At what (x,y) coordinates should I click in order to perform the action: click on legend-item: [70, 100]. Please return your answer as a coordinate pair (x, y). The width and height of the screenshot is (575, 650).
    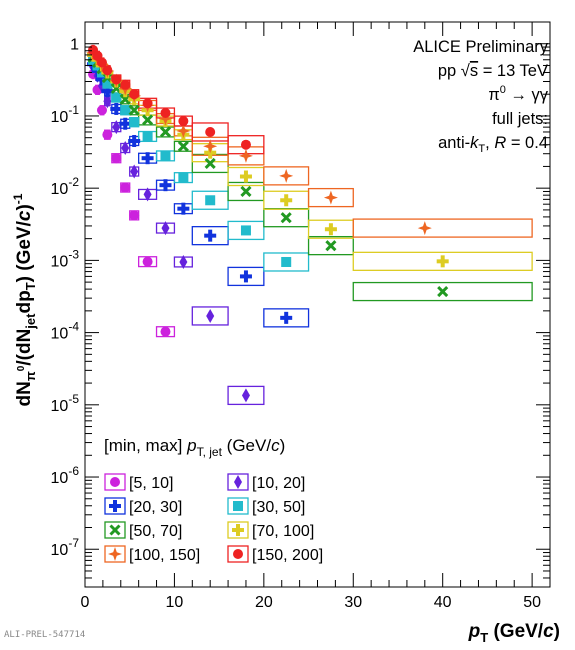
    Looking at the image, I should click on (270, 530).